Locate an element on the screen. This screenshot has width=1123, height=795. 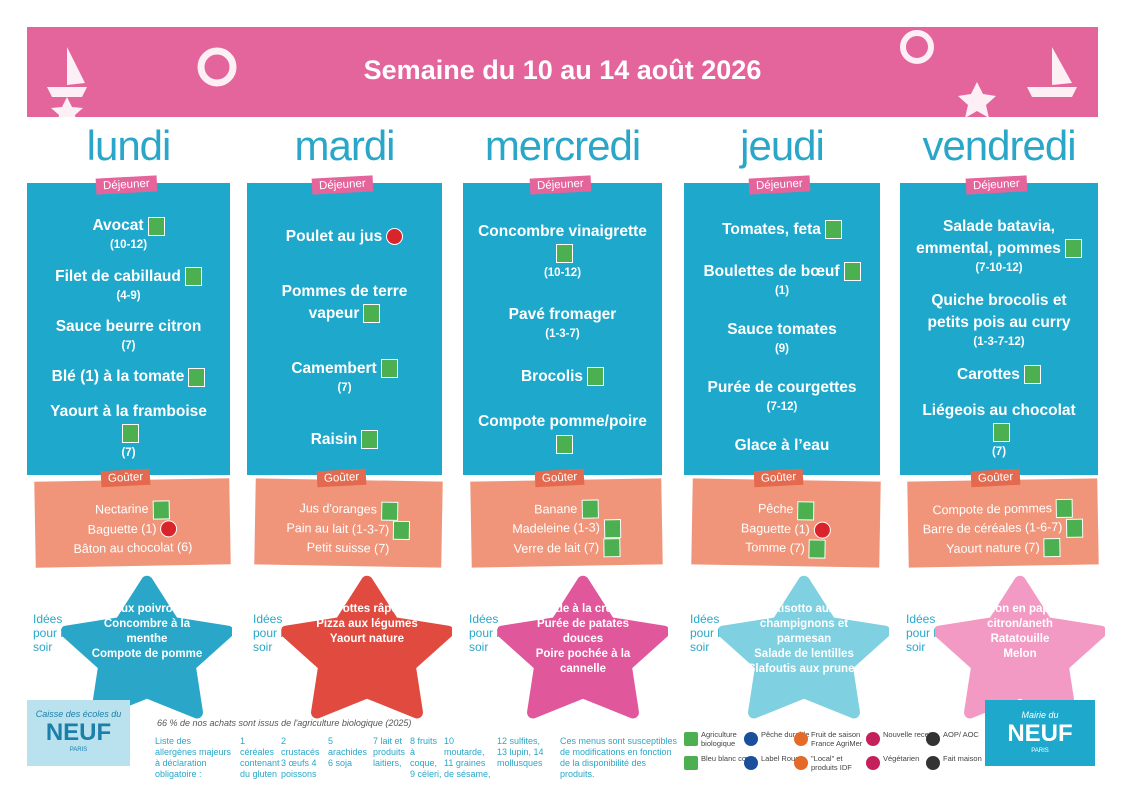
dish: Raisin is located at coordinates (334, 439).